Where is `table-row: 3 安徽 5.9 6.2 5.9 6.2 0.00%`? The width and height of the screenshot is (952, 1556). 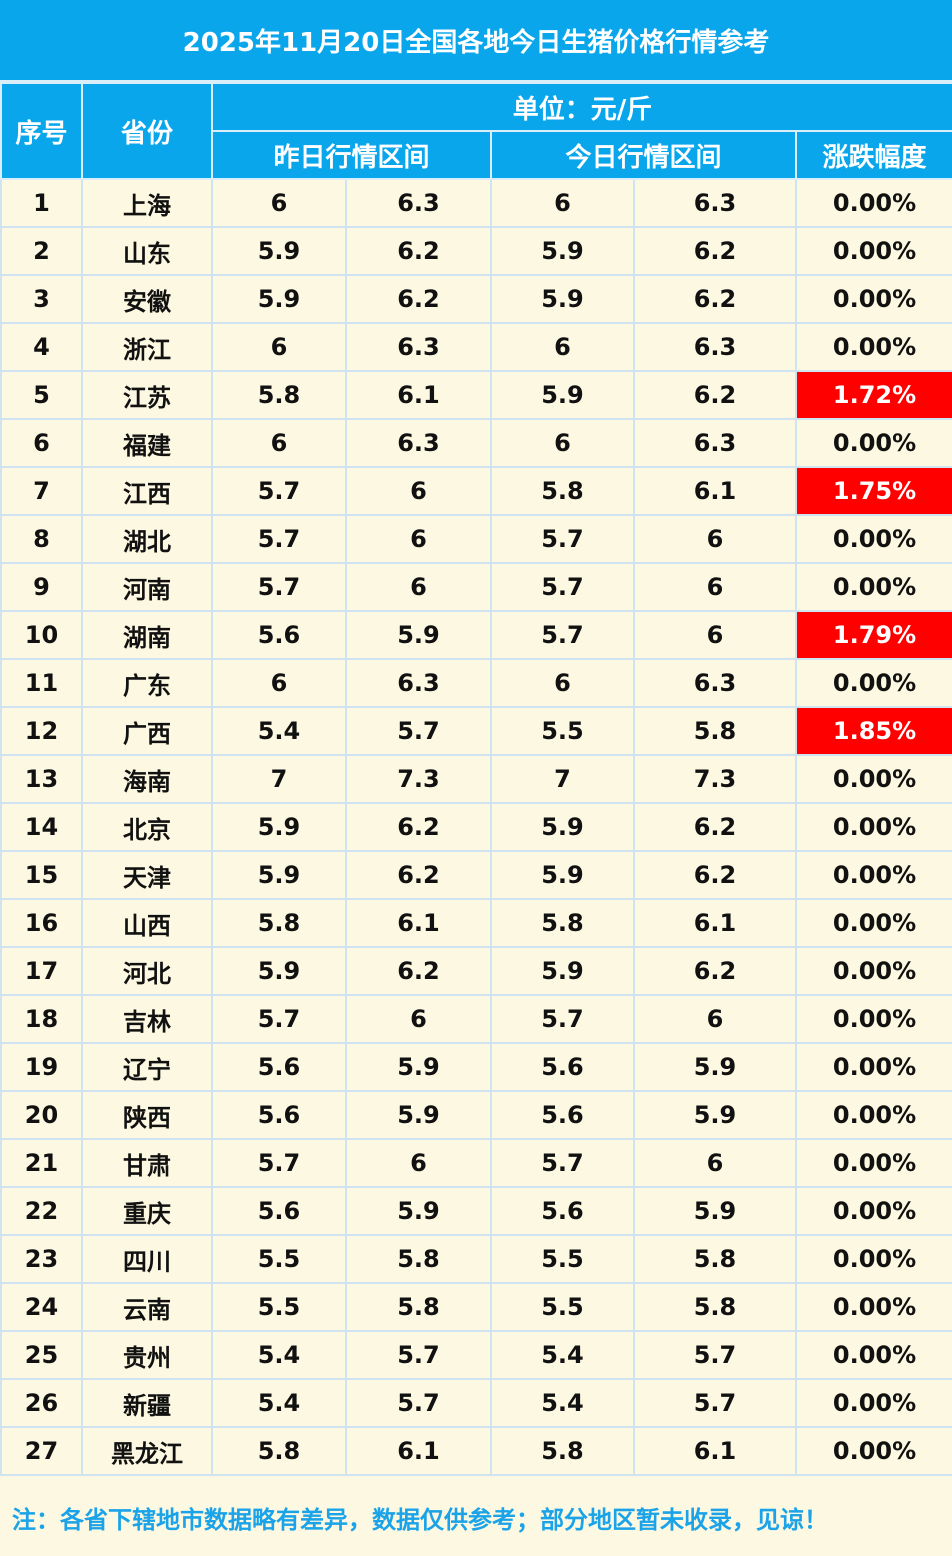 table-row: 3 安徽 5.9 6.2 5.9 6.2 0.00% is located at coordinates (476, 299).